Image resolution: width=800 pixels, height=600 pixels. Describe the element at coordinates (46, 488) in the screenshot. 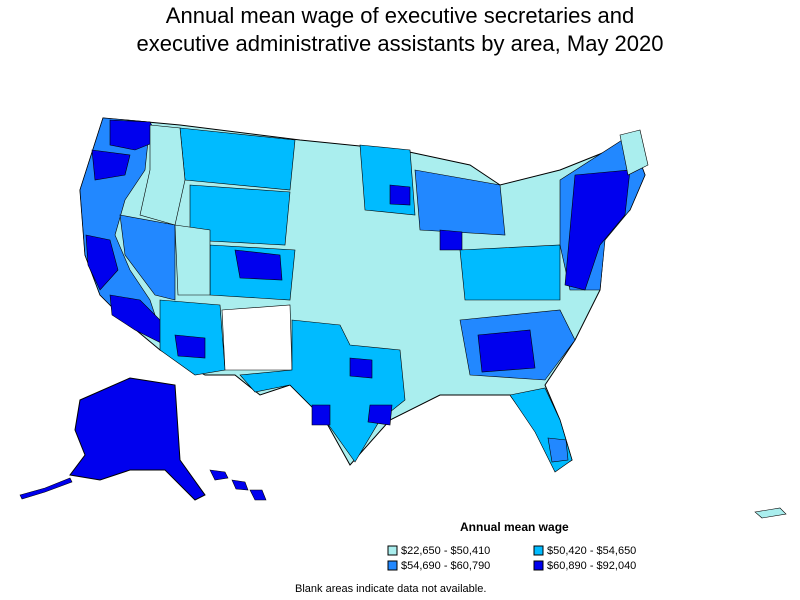

I see `alaska-aleutians` at that location.